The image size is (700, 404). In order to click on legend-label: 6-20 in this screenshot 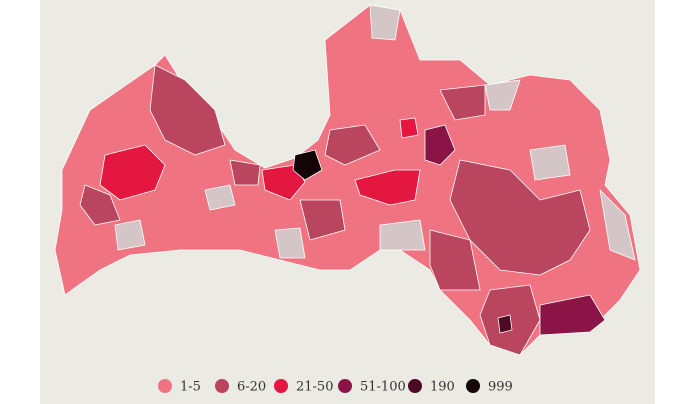, I will do `click(251, 387)`.